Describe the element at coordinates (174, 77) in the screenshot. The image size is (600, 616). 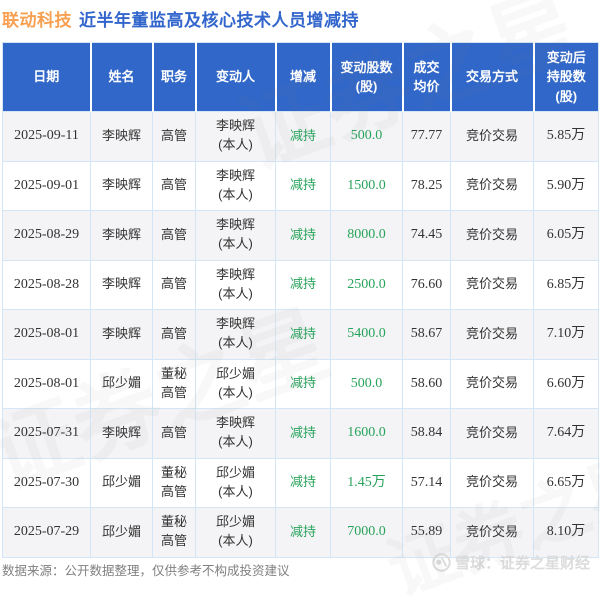
I see `column-header-position: 职务` at that location.